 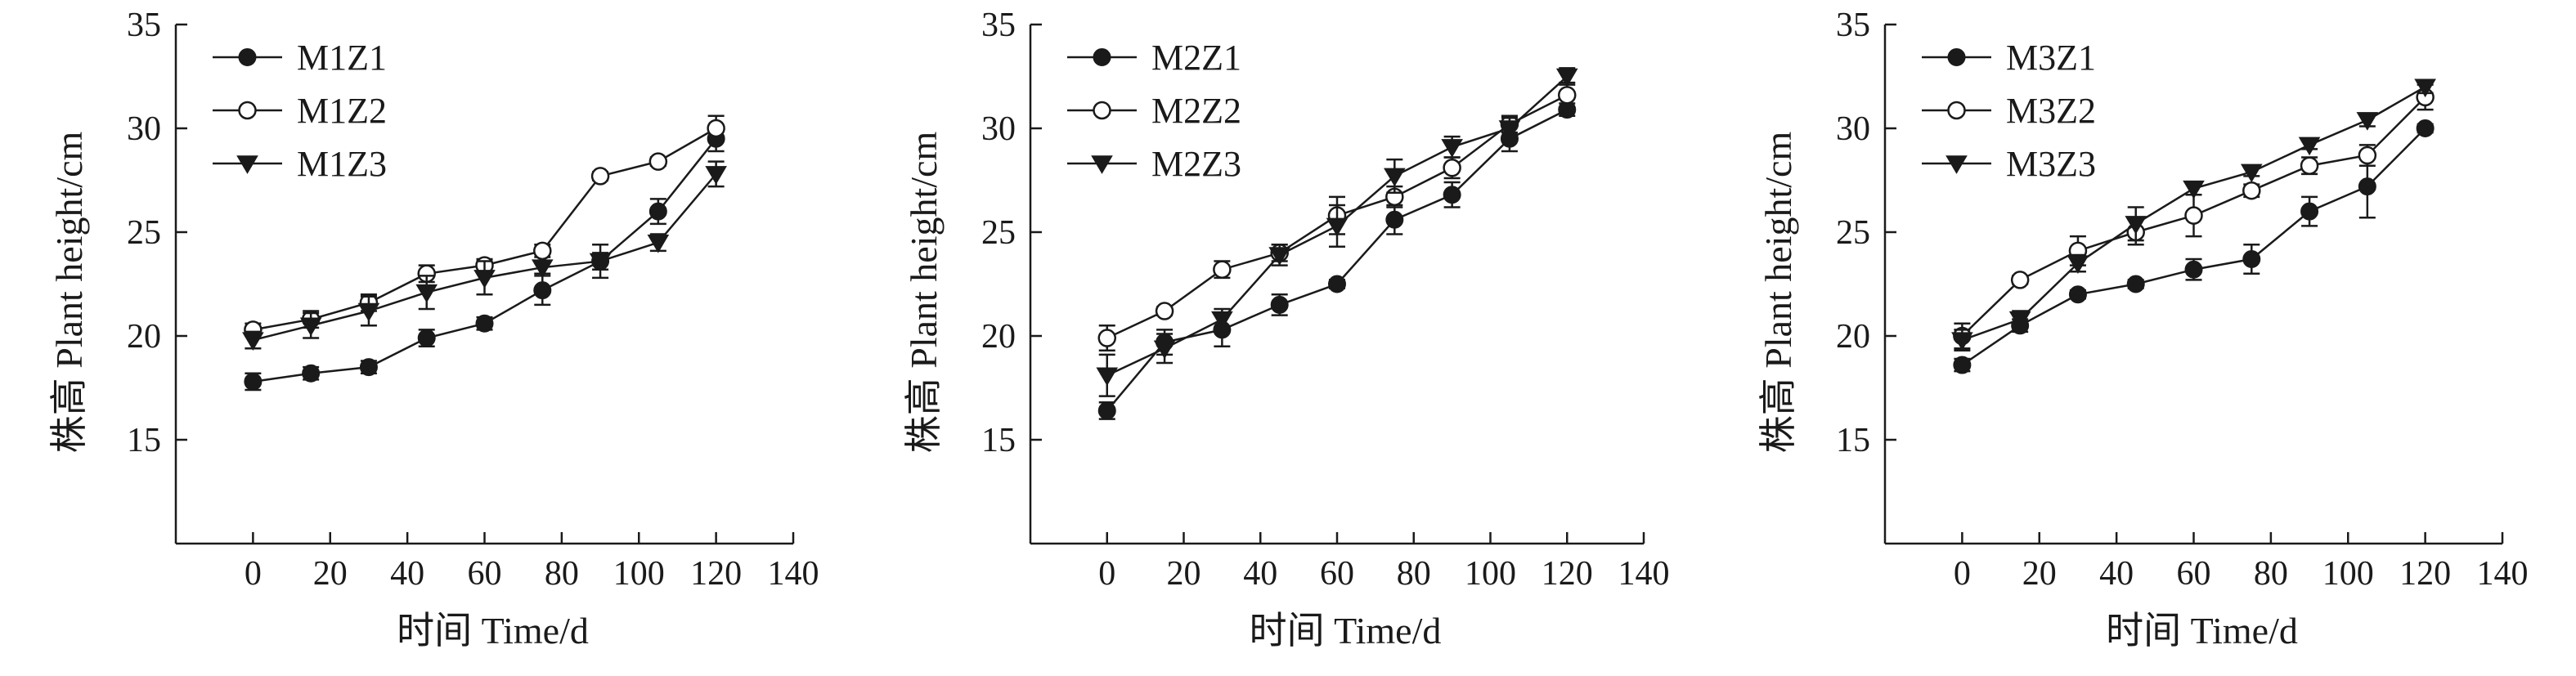 I want to click on legend-label: M3Z2, so click(x=2051, y=111).